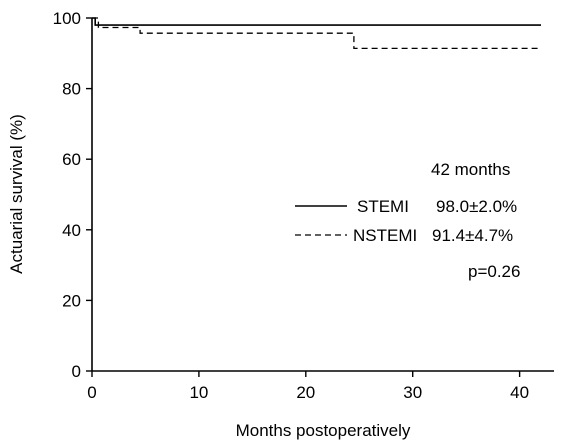 This screenshot has width=588, height=441. Describe the element at coordinates (16, 194) in the screenshot. I see `y-axis-title: Actuarial survival (%)` at that location.